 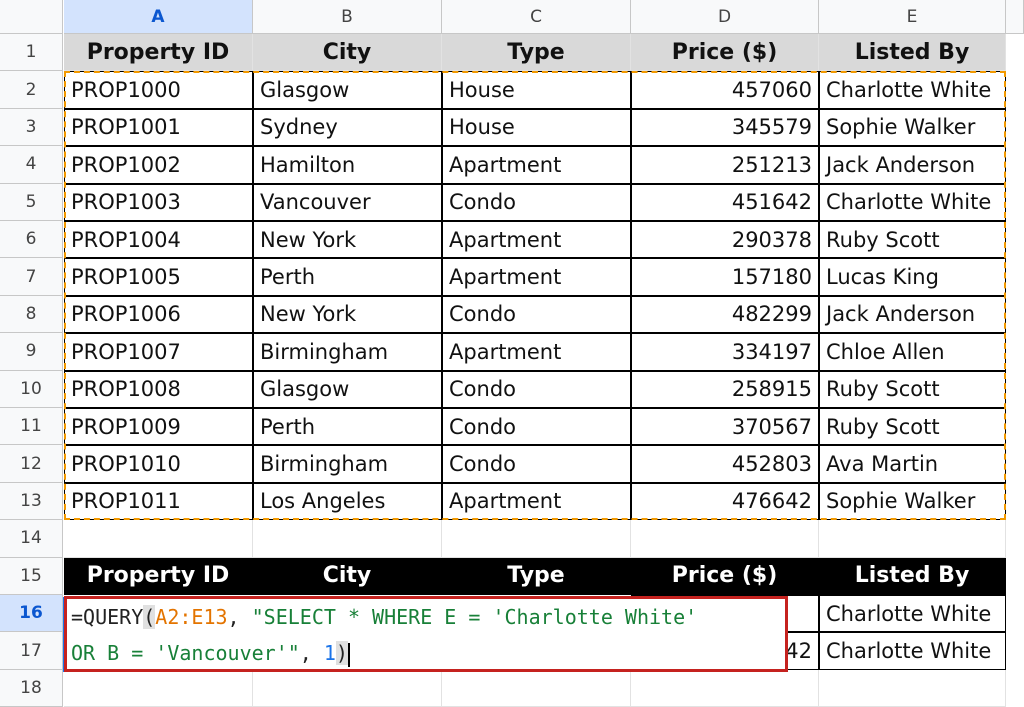 What do you see at coordinates (725, 240) in the screenshot?
I see `table-cell: 290378` at bounding box center [725, 240].